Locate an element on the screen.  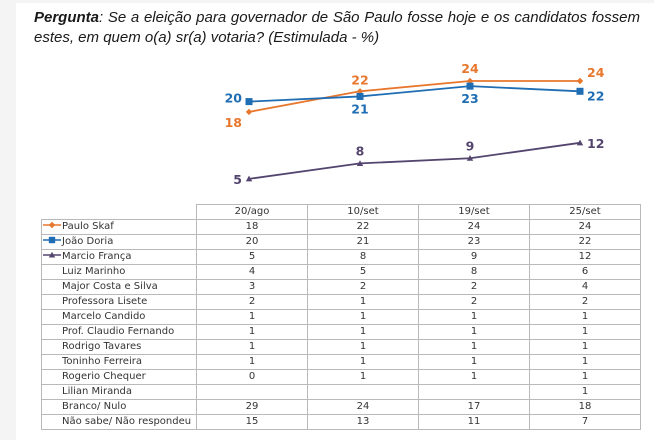
row-label-cell: Major Costa e Silva is located at coordinates (119, 287).